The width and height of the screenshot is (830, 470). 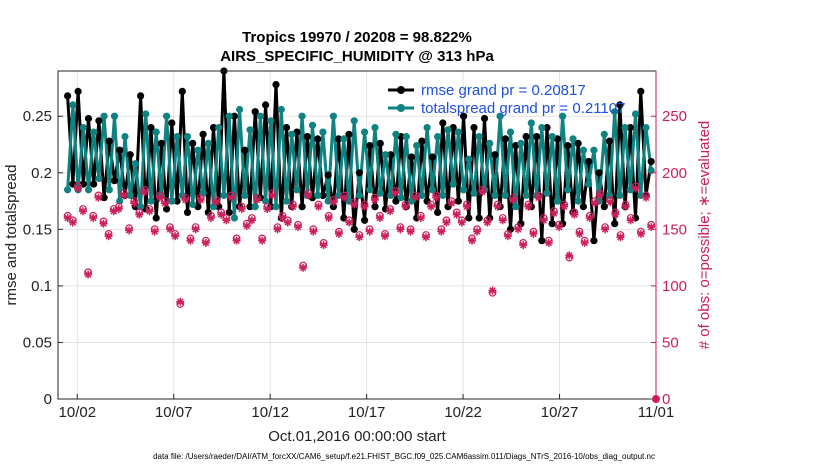 I want to click on legend-totalspread-marker, so click(x=401, y=108).